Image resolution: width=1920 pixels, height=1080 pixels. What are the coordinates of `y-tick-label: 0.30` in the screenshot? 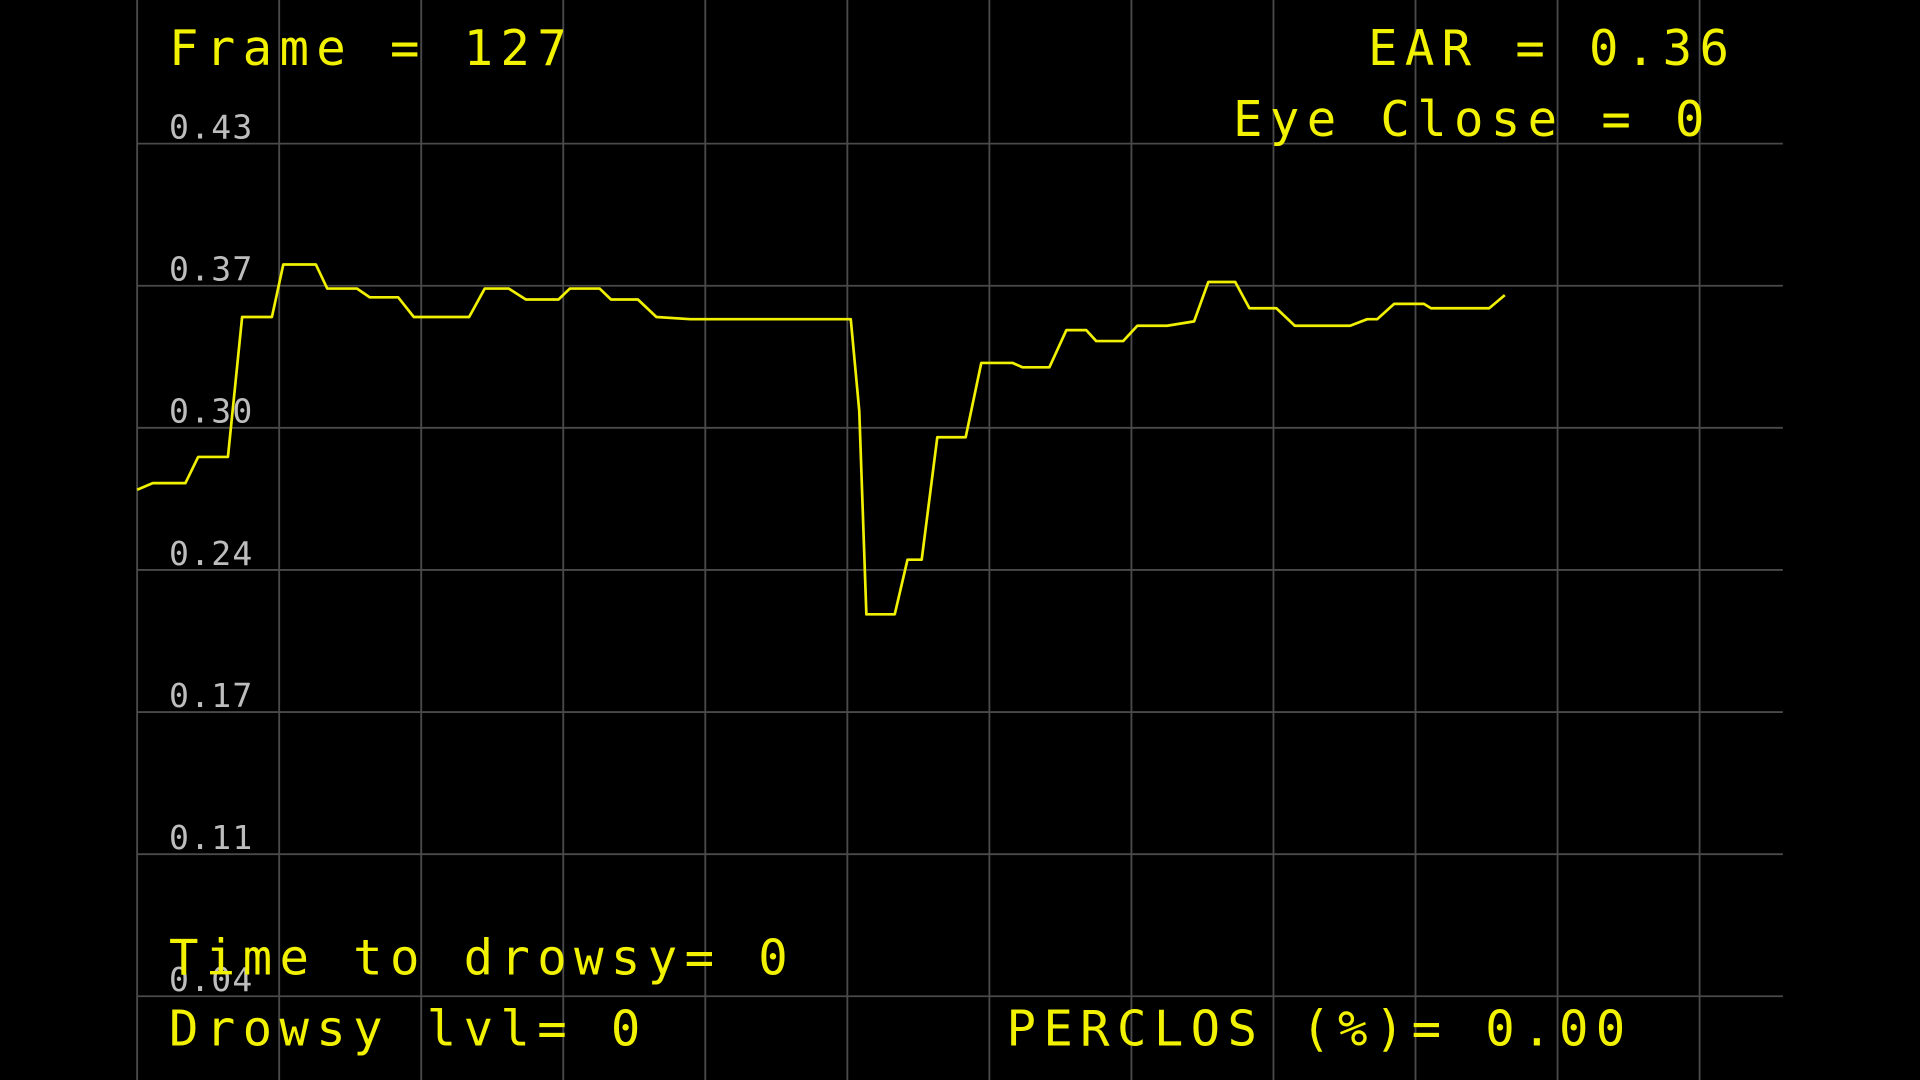 It's located at (211, 411).